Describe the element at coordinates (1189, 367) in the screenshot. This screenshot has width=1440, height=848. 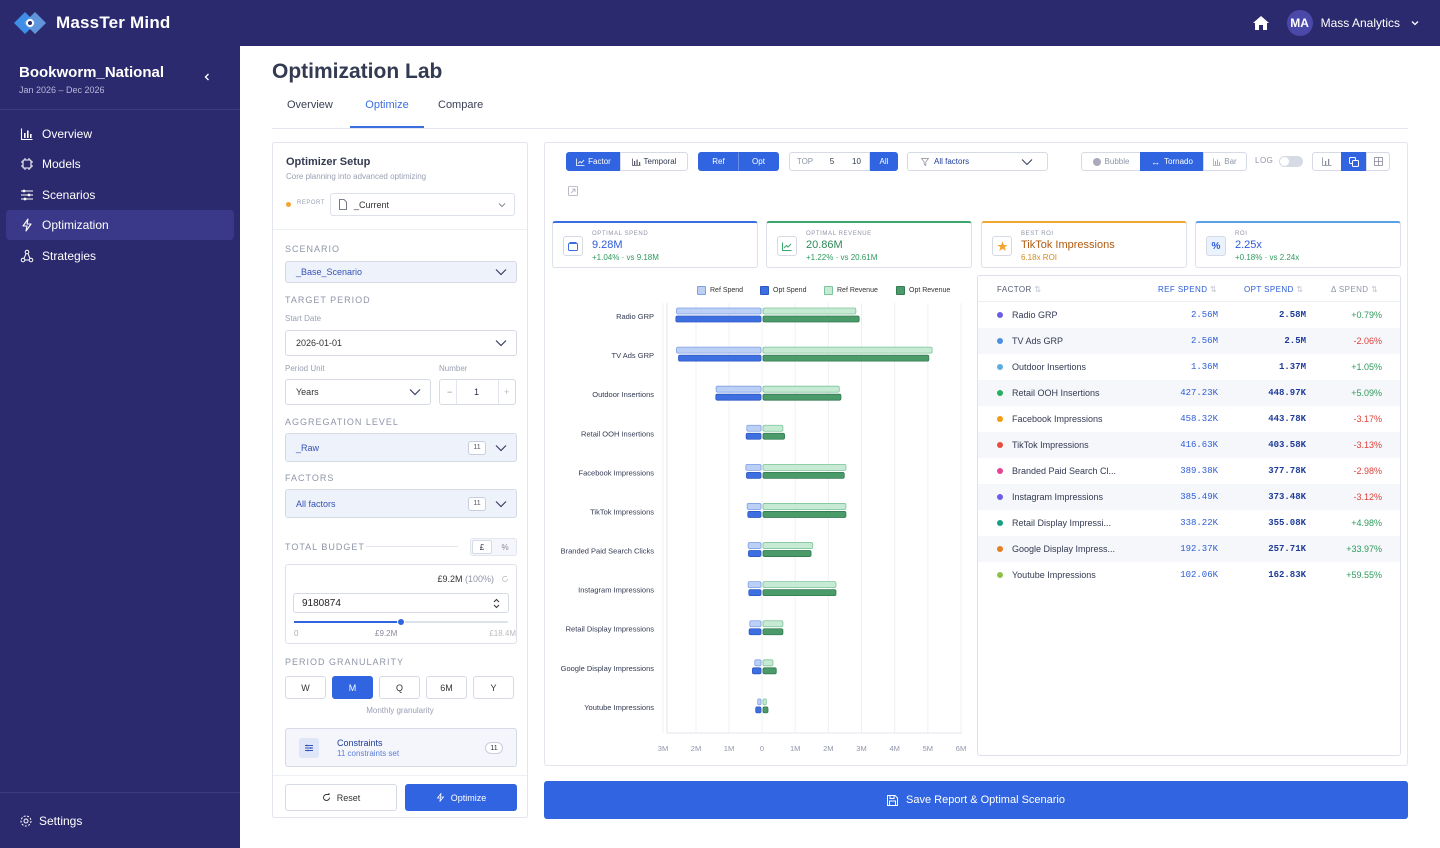
I see `table-row: Outdoor Insertions 1.36M 1.37M +1.05%` at that location.